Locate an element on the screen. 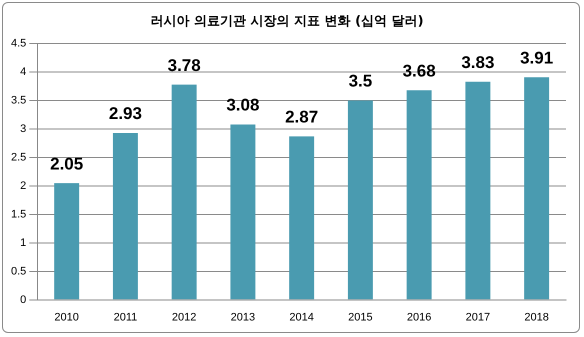 The height and width of the screenshot is (337, 584). x-tick-label: 2015 is located at coordinates (360, 317).